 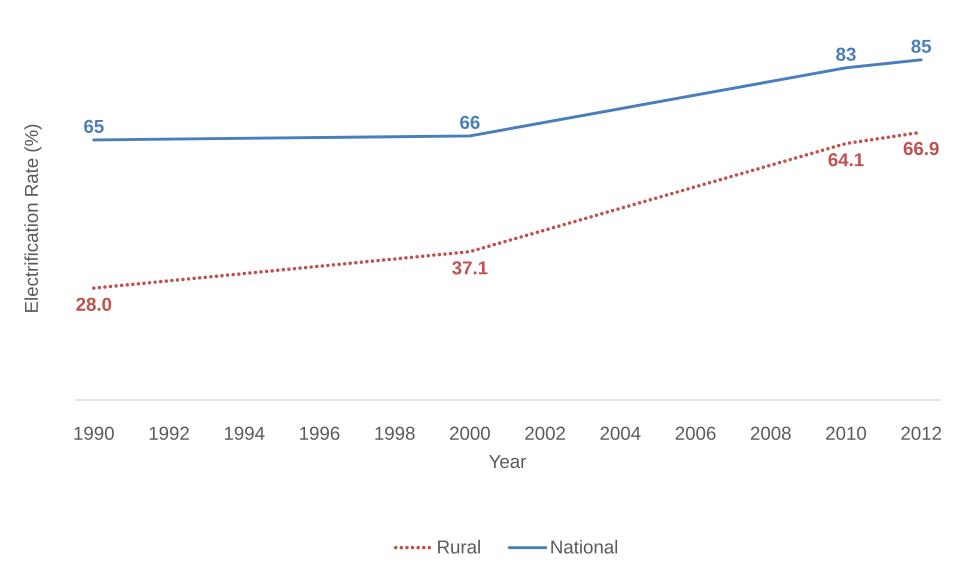 I want to click on x-tick-label: 2002, so click(x=545, y=433).